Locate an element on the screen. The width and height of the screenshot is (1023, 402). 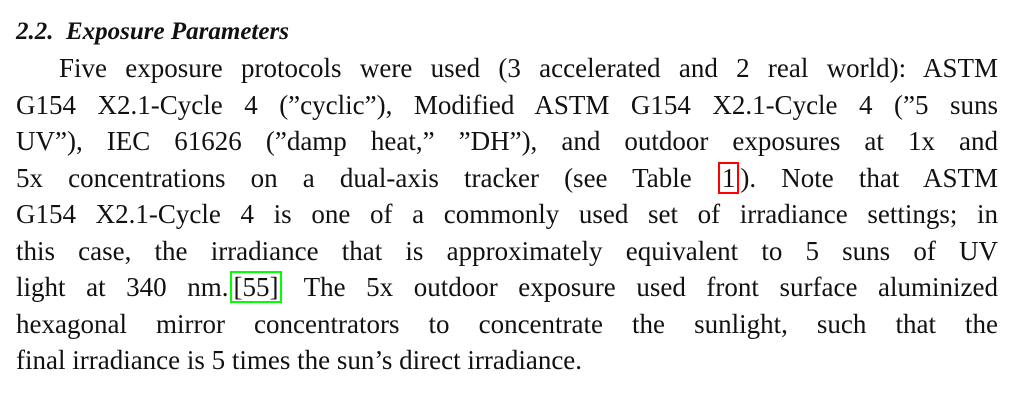
section-heading: 2.2. Exposure Parameters is located at coordinates (507, 32).